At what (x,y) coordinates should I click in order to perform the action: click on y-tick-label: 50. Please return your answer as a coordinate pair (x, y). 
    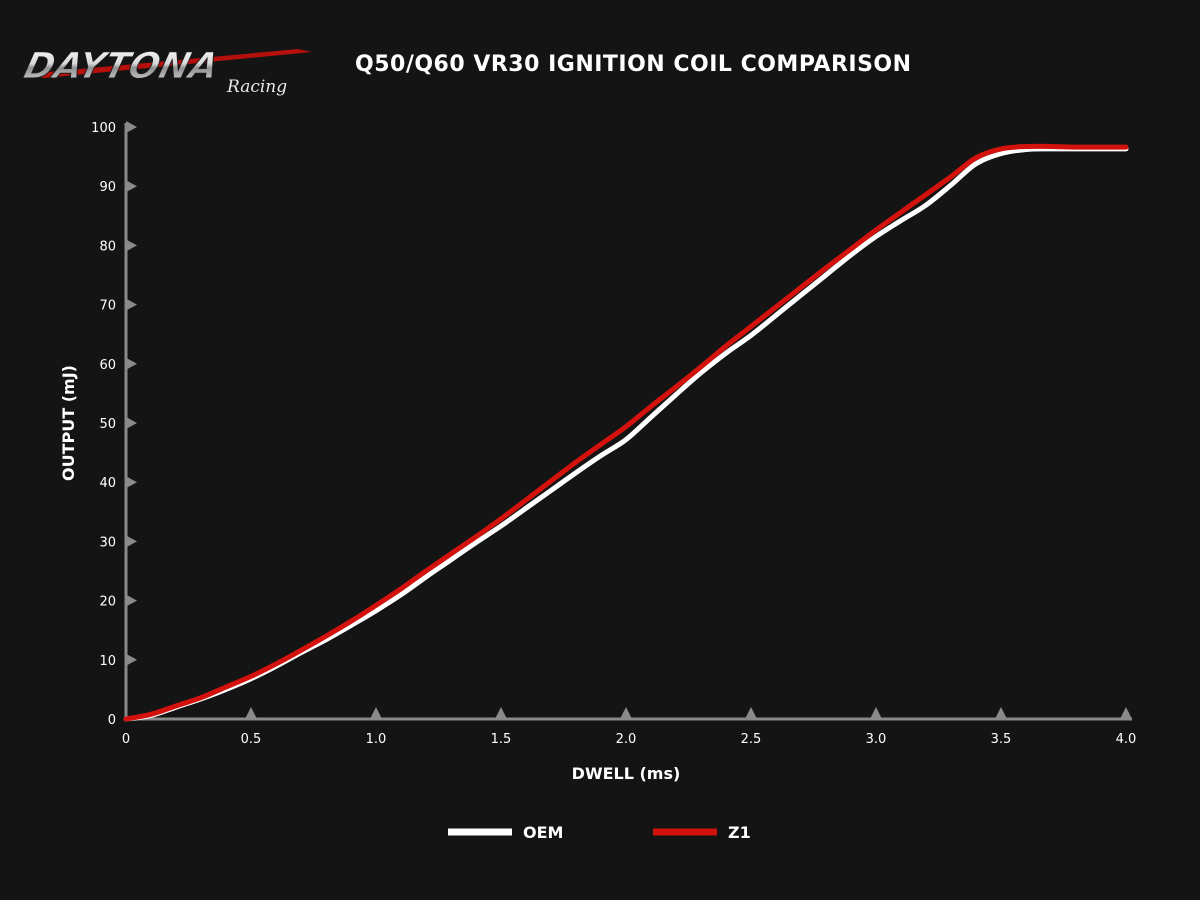
    Looking at the image, I should click on (107, 424).